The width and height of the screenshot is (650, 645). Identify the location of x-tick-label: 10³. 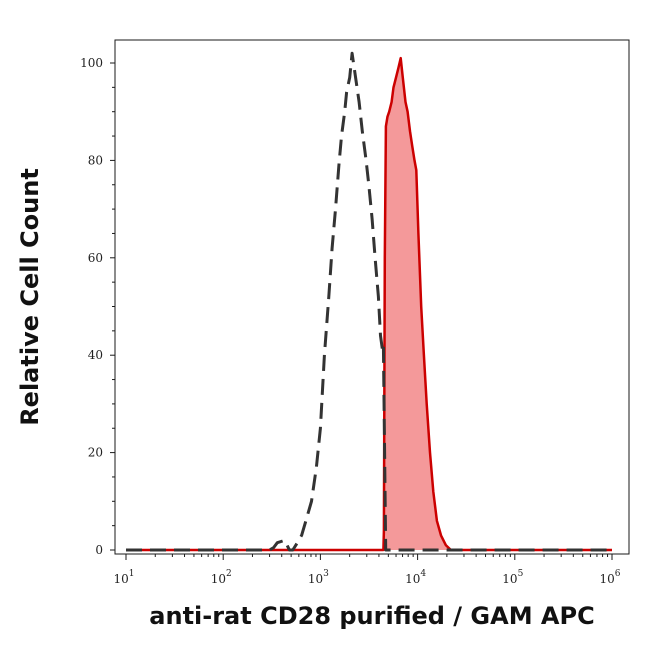
(318, 577).